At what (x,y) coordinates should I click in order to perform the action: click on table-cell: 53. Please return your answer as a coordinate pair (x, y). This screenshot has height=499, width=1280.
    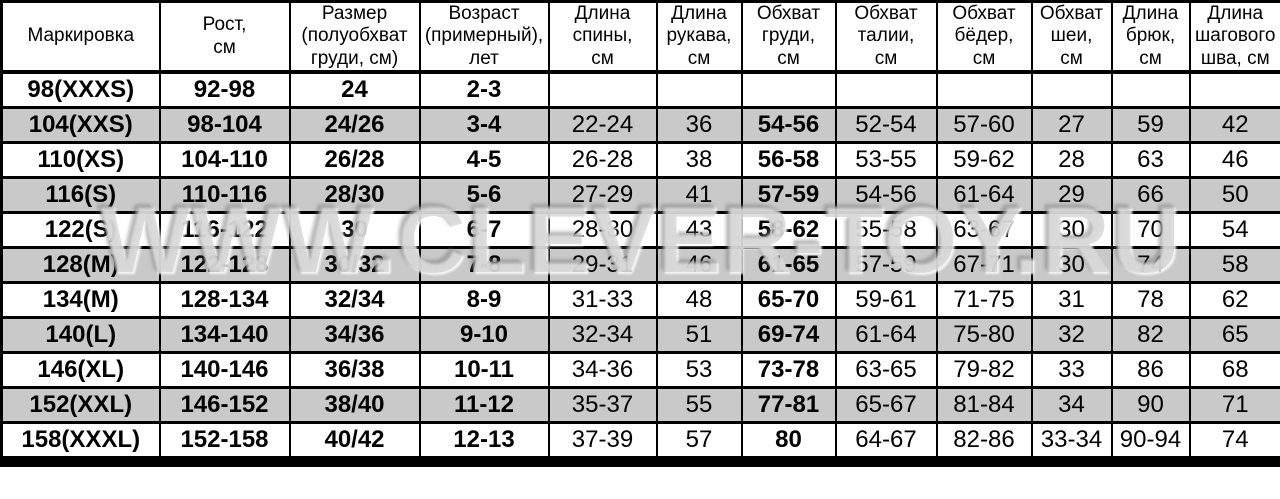
    Looking at the image, I should click on (699, 370).